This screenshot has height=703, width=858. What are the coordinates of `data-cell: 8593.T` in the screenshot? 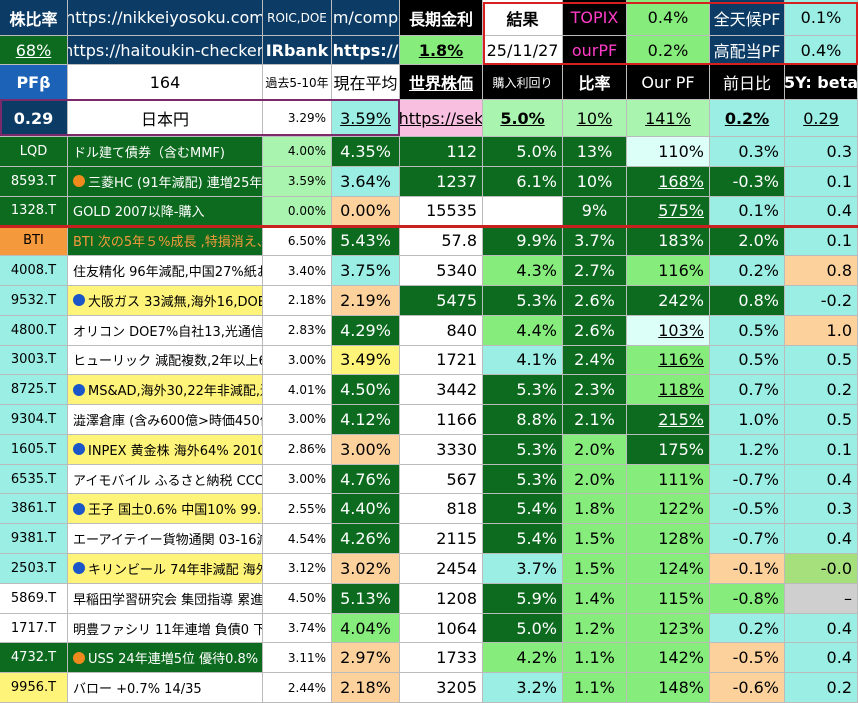 It's located at (34, 181).